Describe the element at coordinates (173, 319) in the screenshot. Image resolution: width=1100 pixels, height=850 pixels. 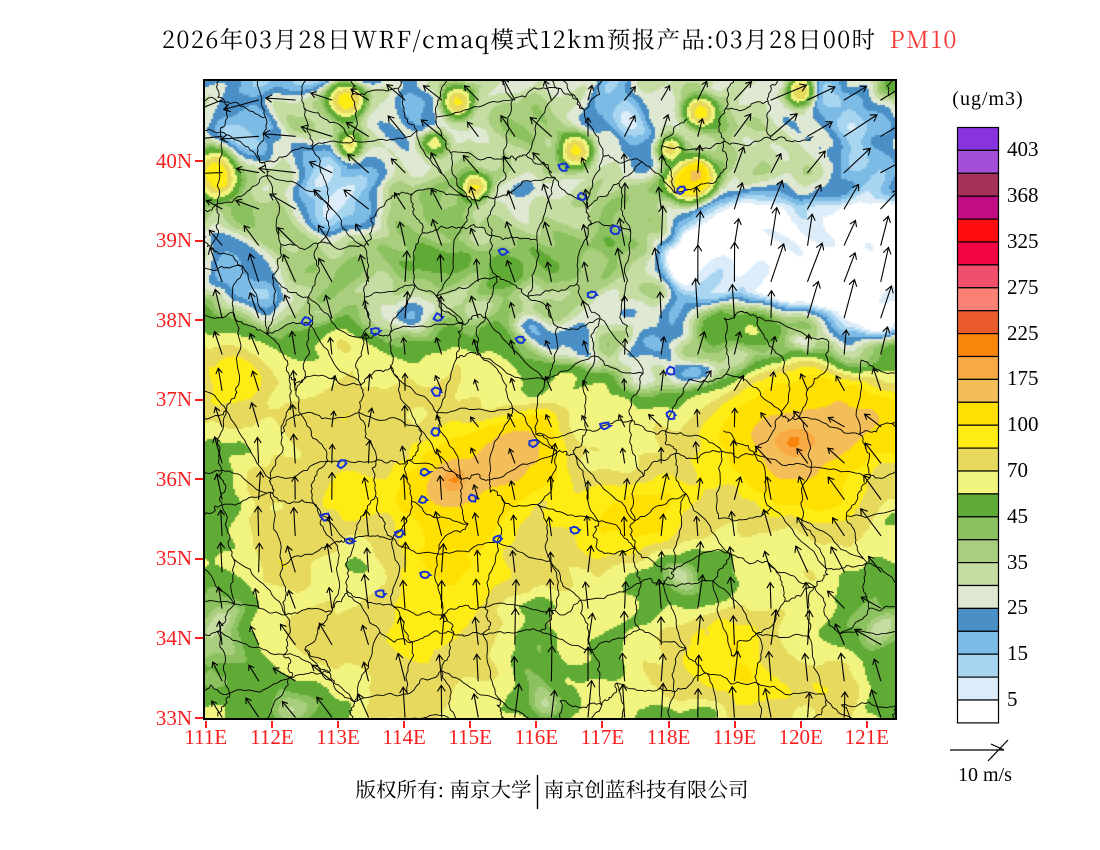
I see `lat-label-38N: 38N` at that location.